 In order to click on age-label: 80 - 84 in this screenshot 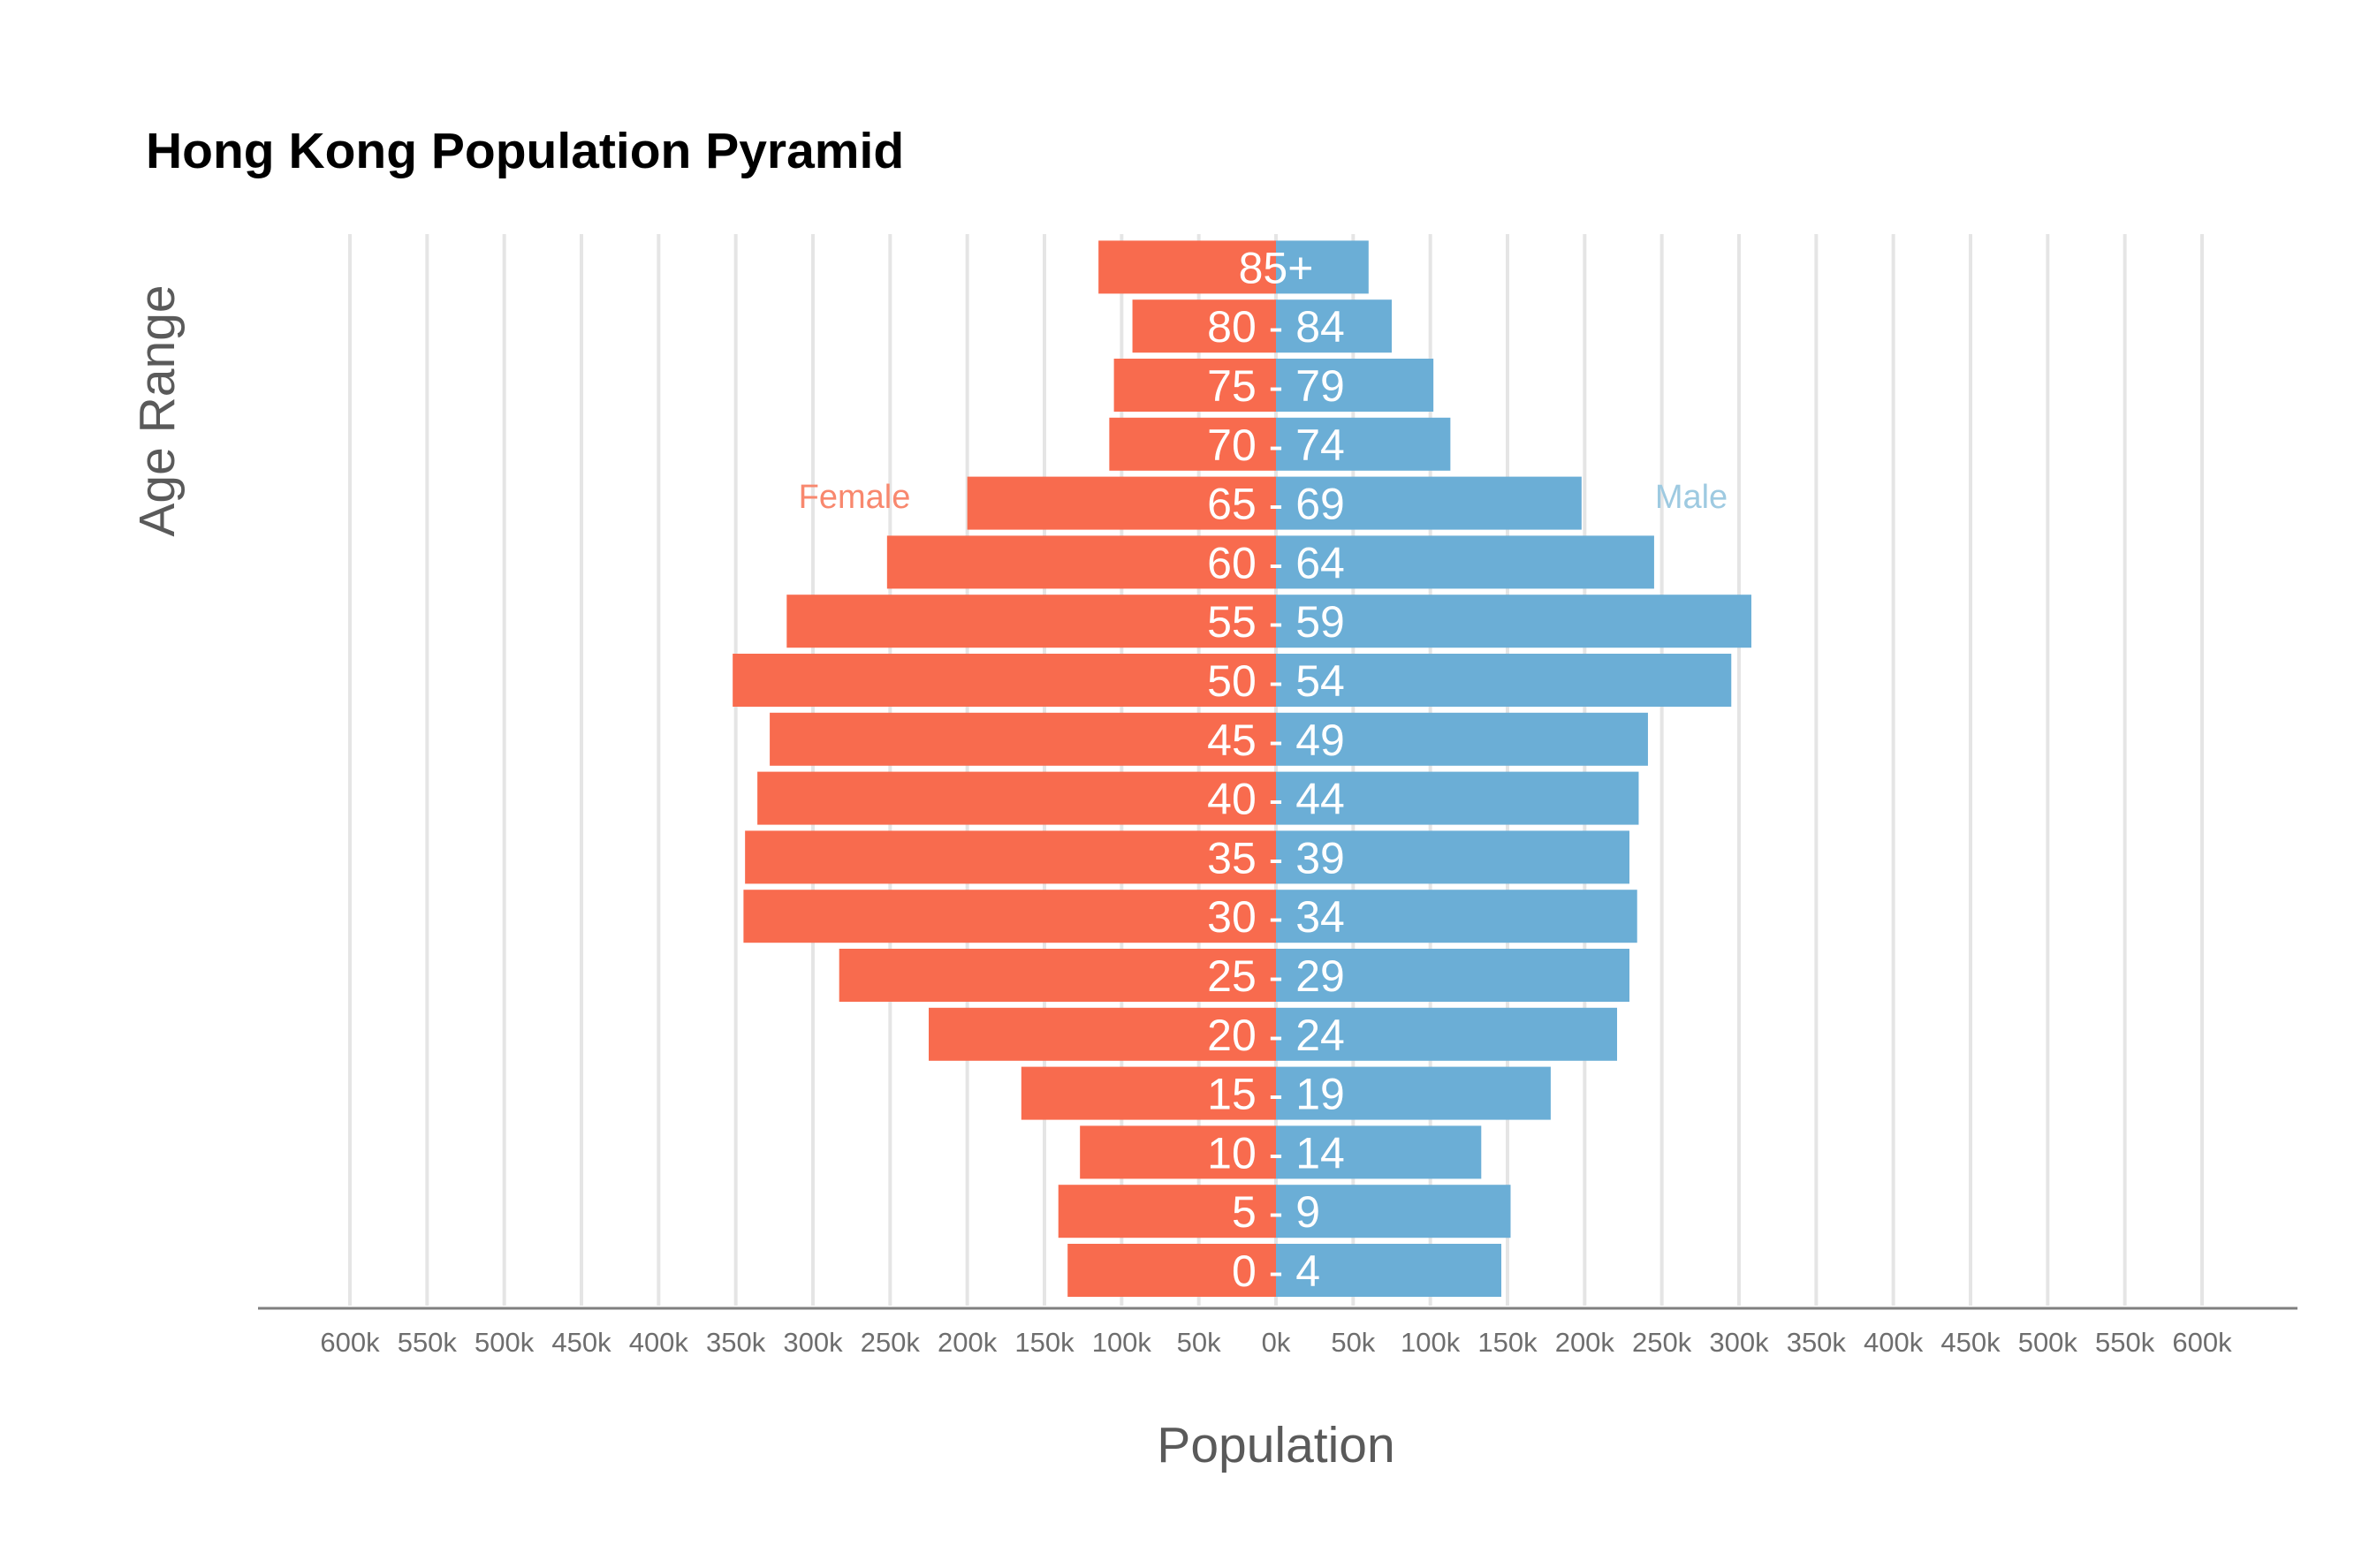, I will do `click(1276, 327)`.